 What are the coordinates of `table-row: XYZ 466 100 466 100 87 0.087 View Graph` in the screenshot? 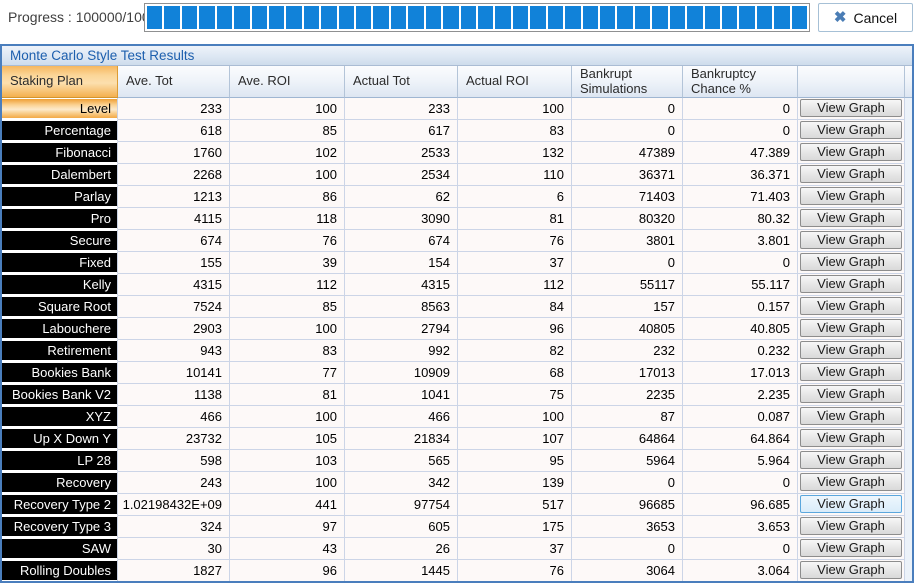 It's located at (457, 417).